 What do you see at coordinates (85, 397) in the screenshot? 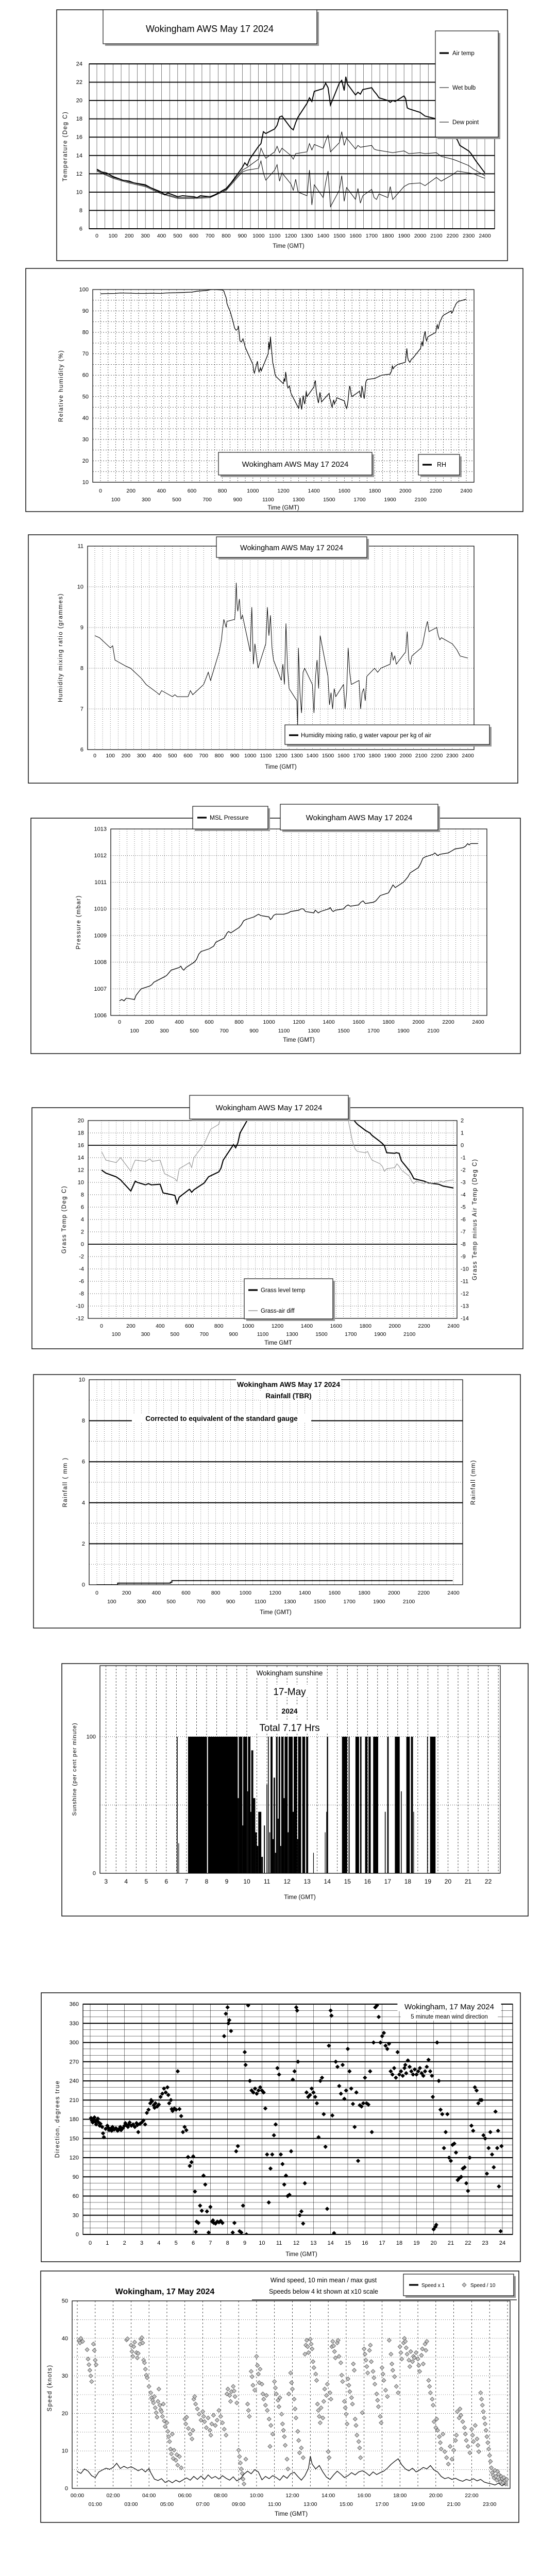
I see `y-tick-label: 50` at bounding box center [85, 397].